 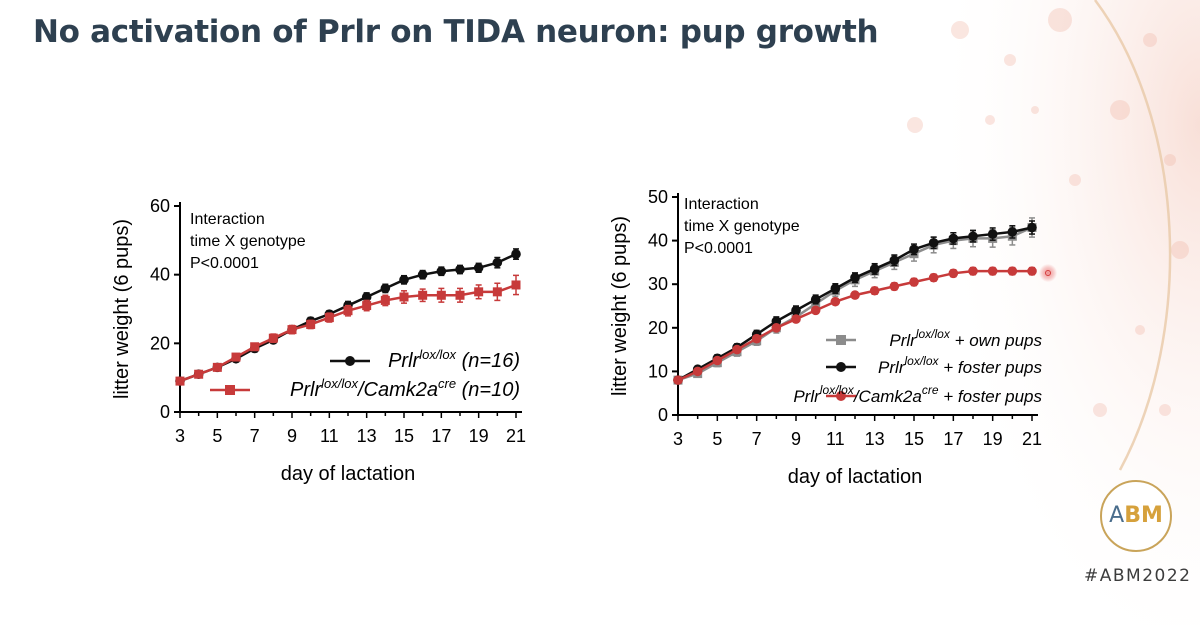 I want to click on left-legend-marker, so click(x=350, y=361).